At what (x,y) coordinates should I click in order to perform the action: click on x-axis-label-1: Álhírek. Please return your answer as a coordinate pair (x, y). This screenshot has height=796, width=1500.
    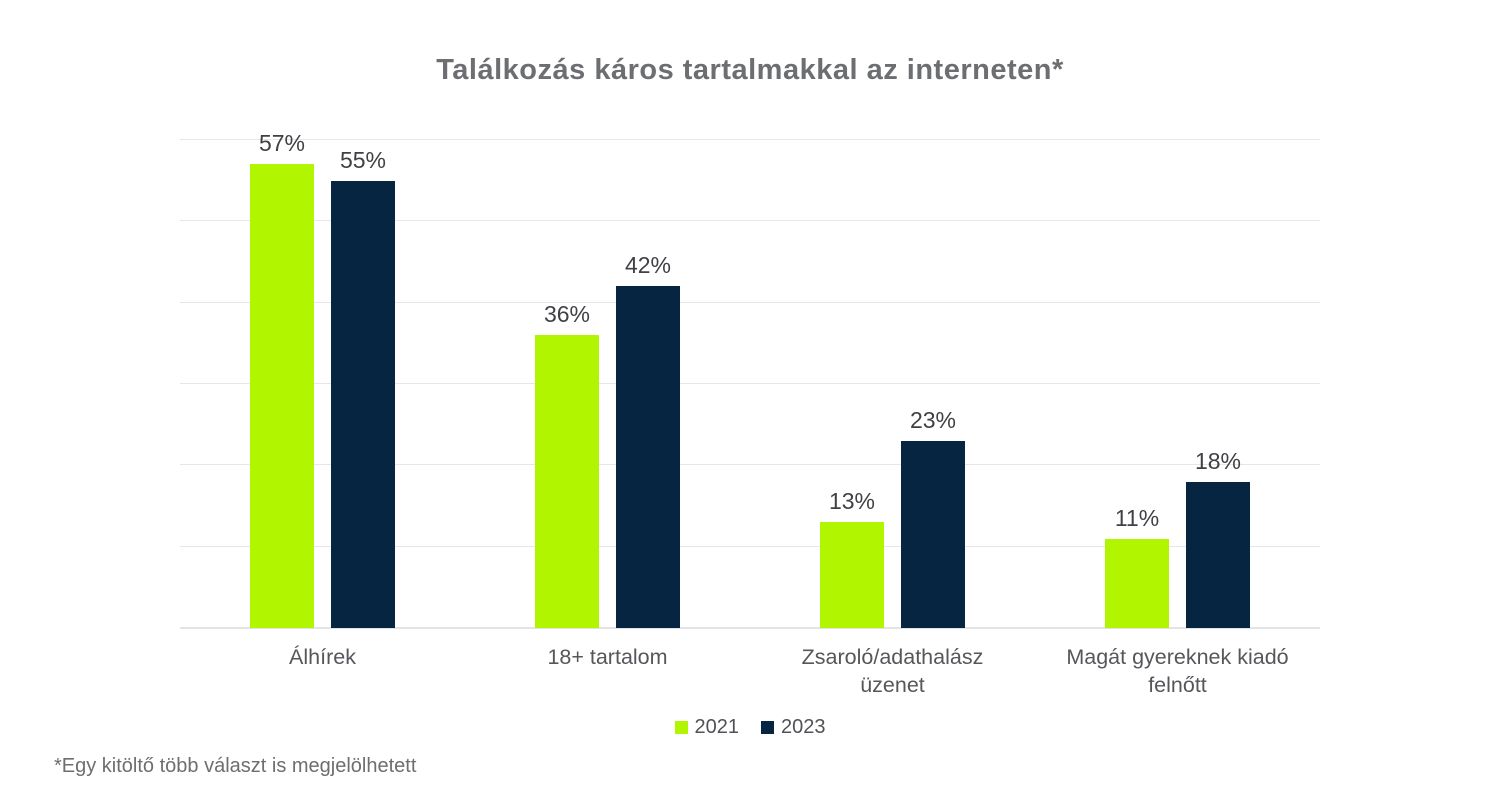
    Looking at the image, I should click on (322, 657).